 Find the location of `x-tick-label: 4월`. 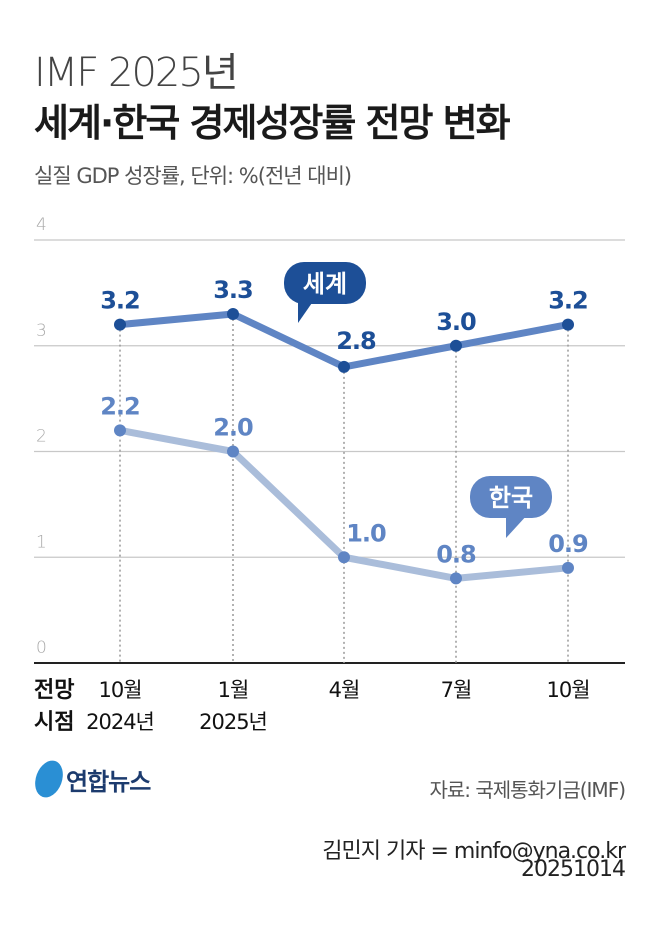

x-tick-label: 4월 is located at coordinates (344, 690).